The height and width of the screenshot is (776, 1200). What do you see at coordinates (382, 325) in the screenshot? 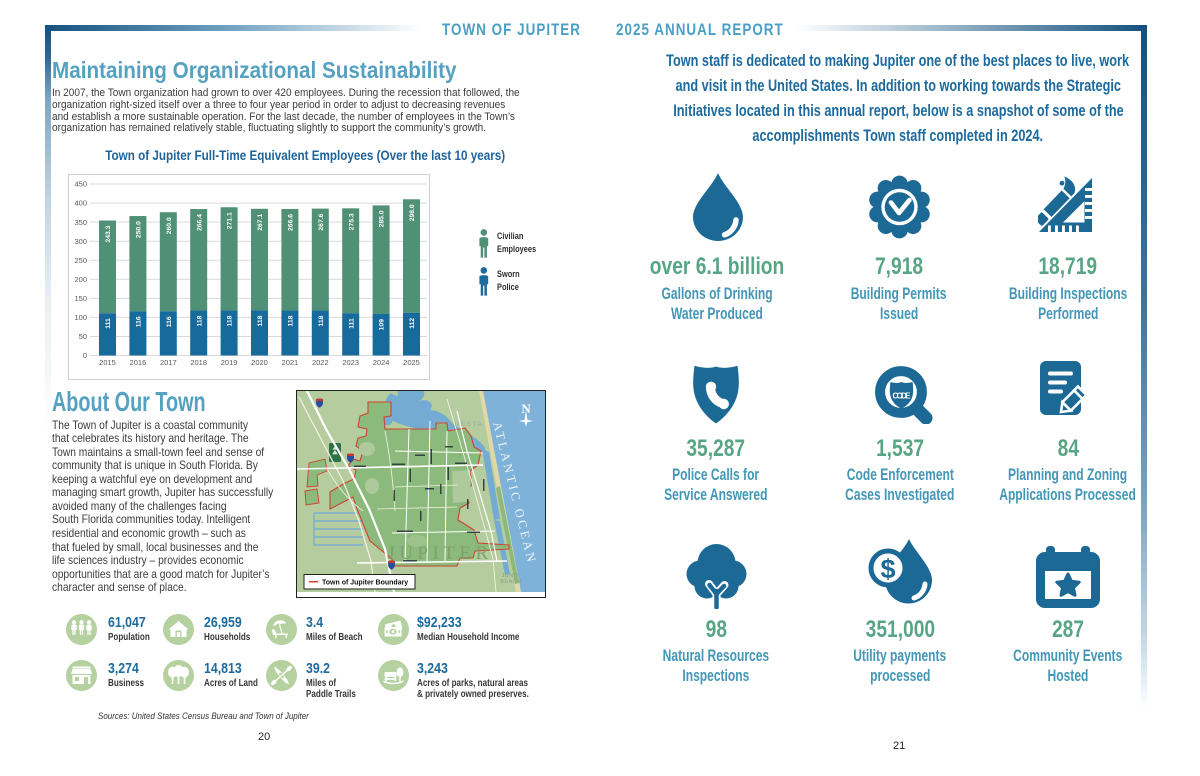
I see `svg-text: 109` at bounding box center [382, 325].